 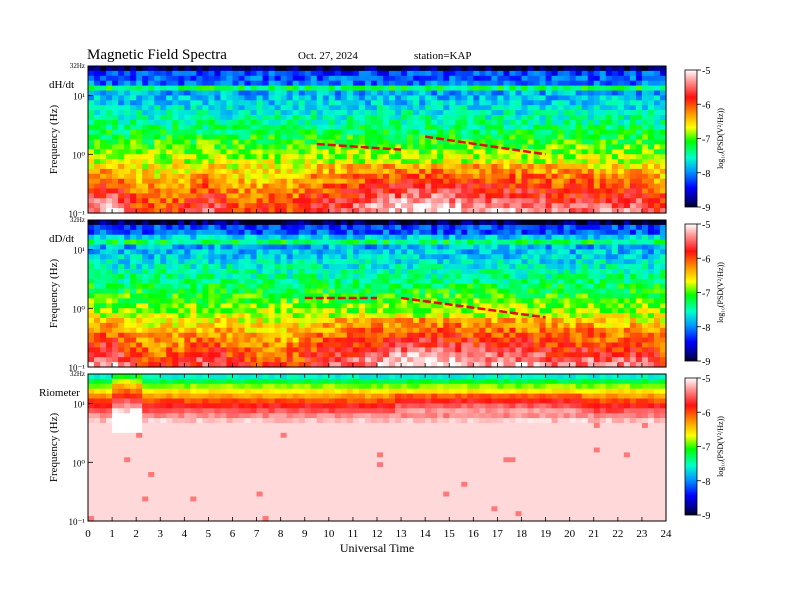 I want to click on x-tick-label: 15, so click(x=450, y=534).